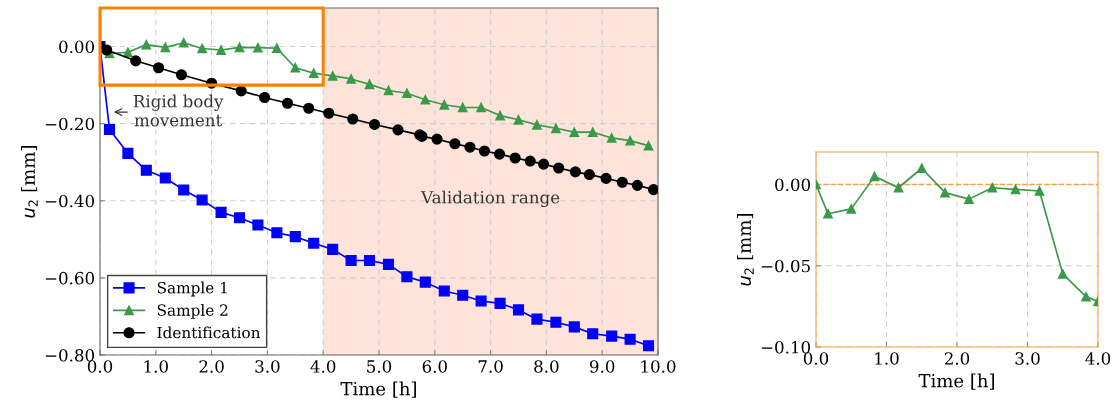  What do you see at coordinates (602, 366) in the screenshot?
I see `x-tick-label: 9.0` at bounding box center [602, 366].